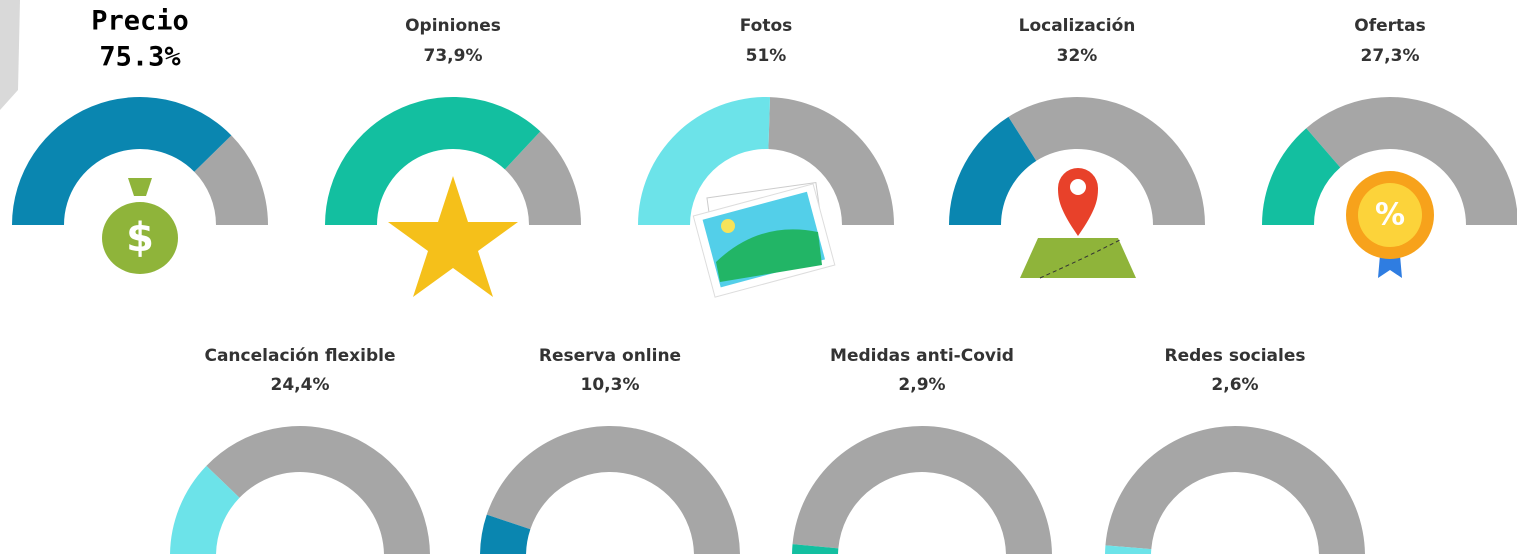 The height and width of the screenshot is (554, 1517). Describe the element at coordinates (10, 55) in the screenshot. I see `decor-shape` at that location.